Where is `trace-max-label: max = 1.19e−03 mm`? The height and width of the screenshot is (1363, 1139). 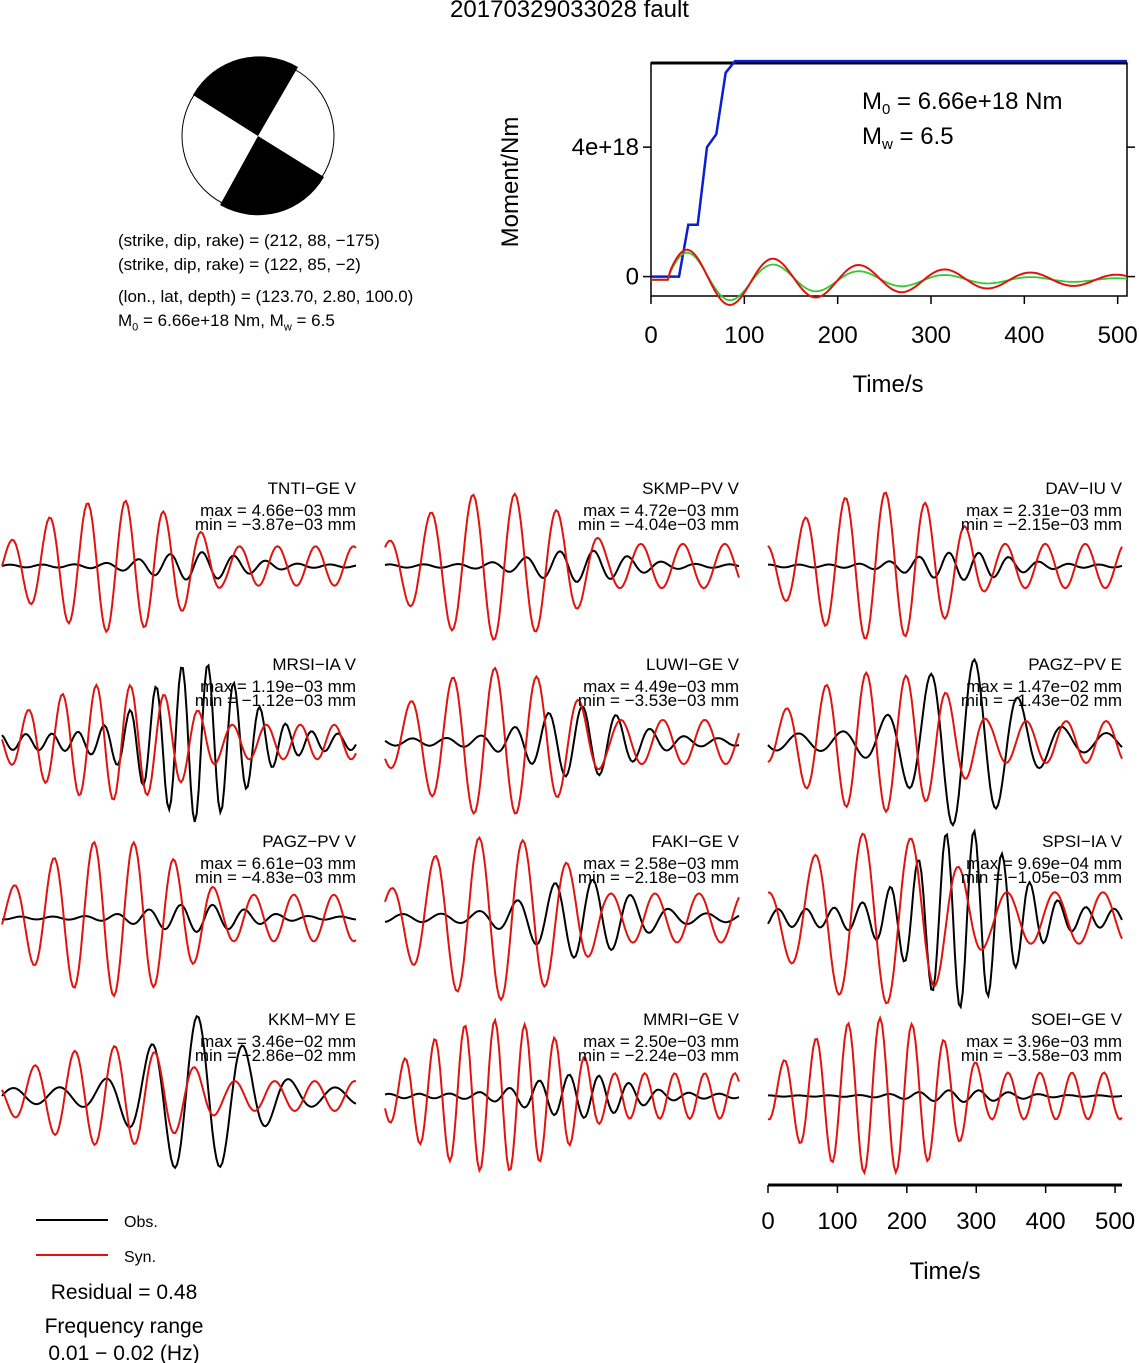
trace-max-label: max = 1.19e−03 mm is located at coordinates (278, 686).